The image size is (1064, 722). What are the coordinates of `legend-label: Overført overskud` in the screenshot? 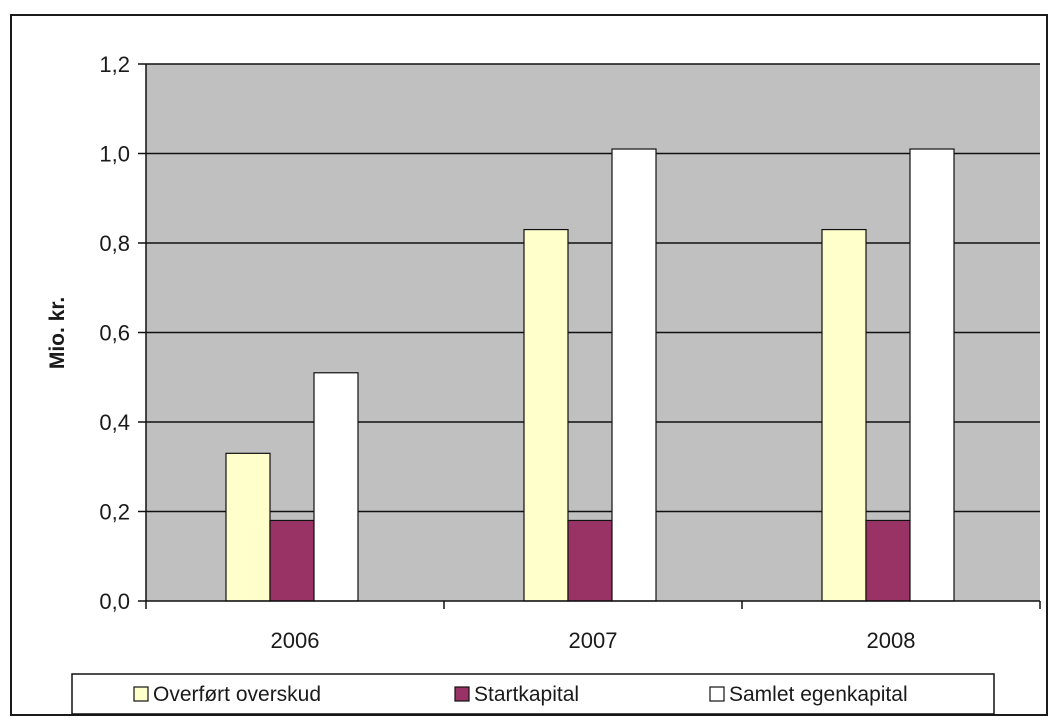 It's located at (237, 694).